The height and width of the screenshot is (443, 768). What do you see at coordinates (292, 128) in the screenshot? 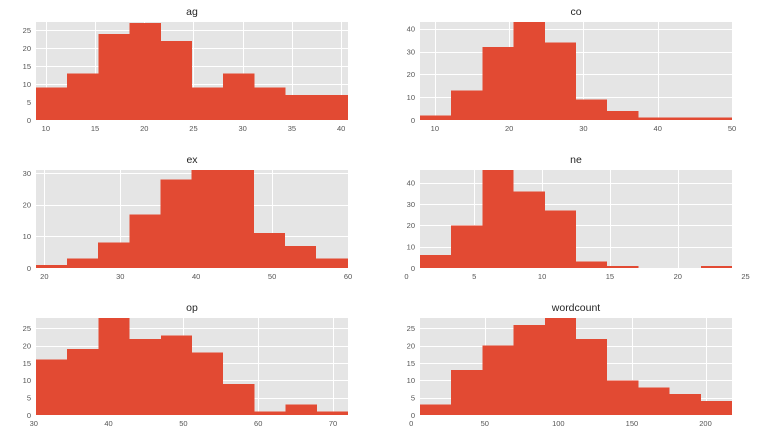
I see `x-tick-label: 35` at bounding box center [292, 128].